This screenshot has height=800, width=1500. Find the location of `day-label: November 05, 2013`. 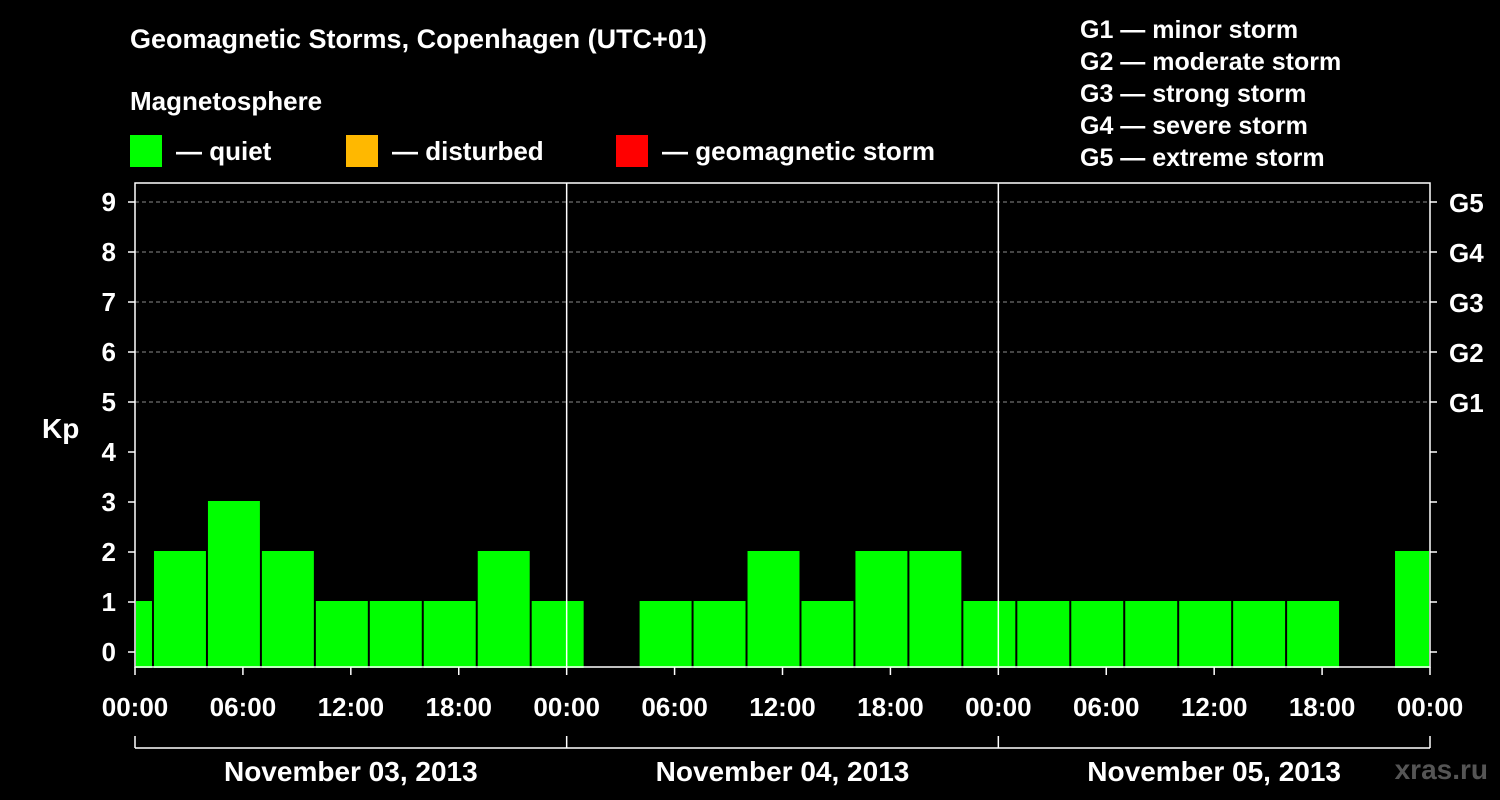

day-label: November 05, 2013 is located at coordinates (1214, 771).